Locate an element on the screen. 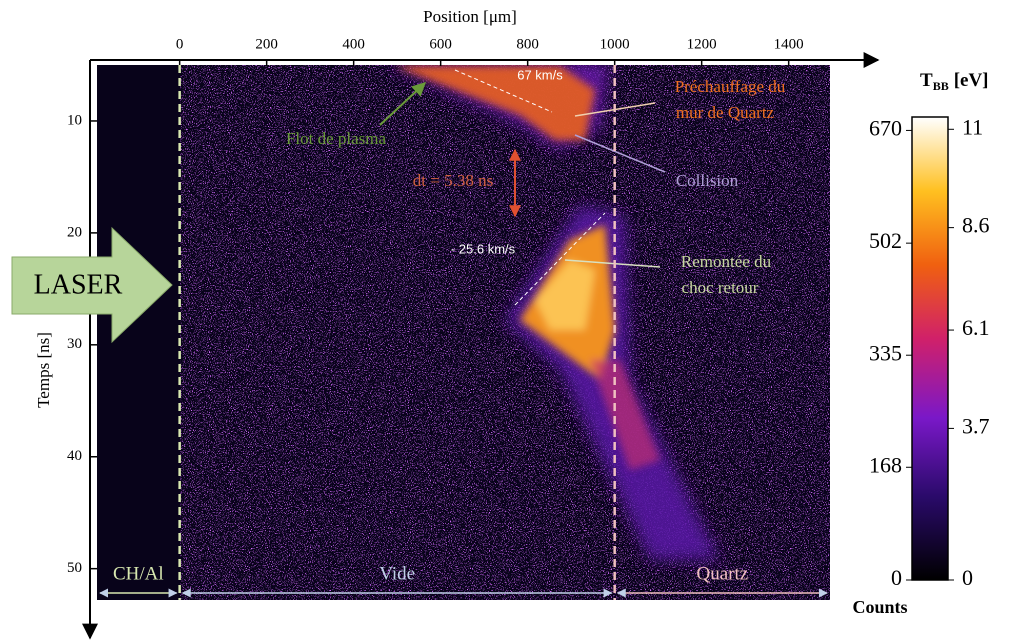  annotation: - 25.6 km/s is located at coordinates (483, 248).